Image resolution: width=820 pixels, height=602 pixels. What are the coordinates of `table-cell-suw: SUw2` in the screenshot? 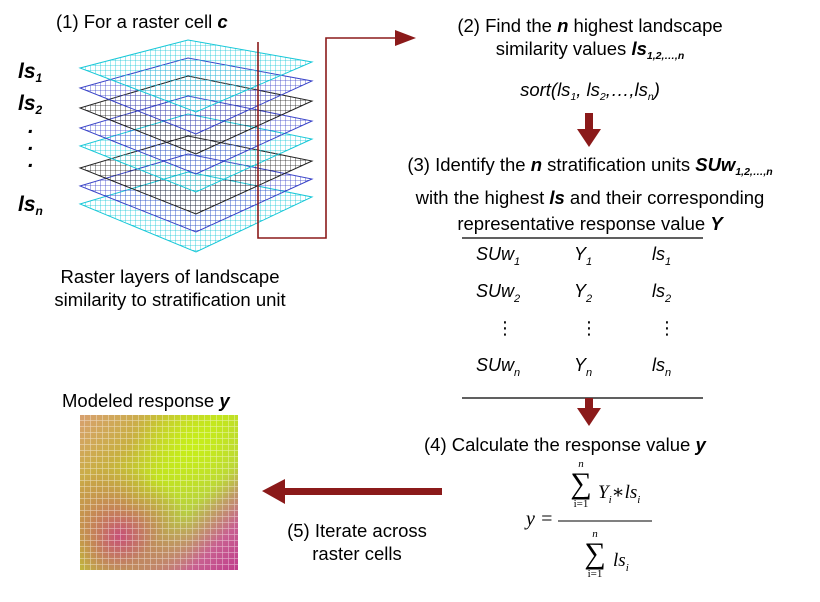 It's located at (498, 293).